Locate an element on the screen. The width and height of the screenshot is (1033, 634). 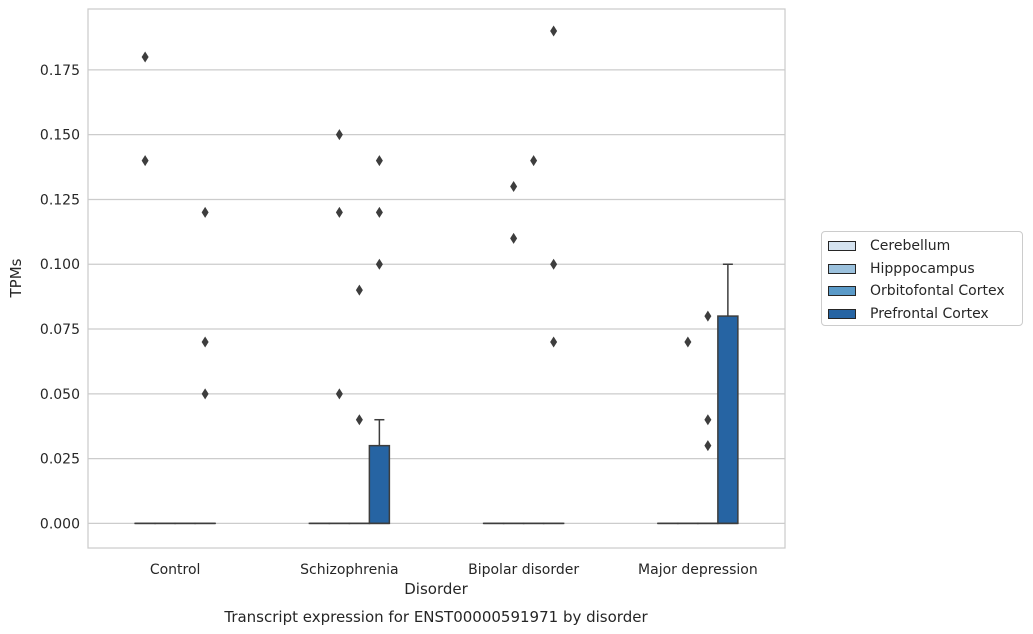
x-tick-label: Control is located at coordinates (175, 570).